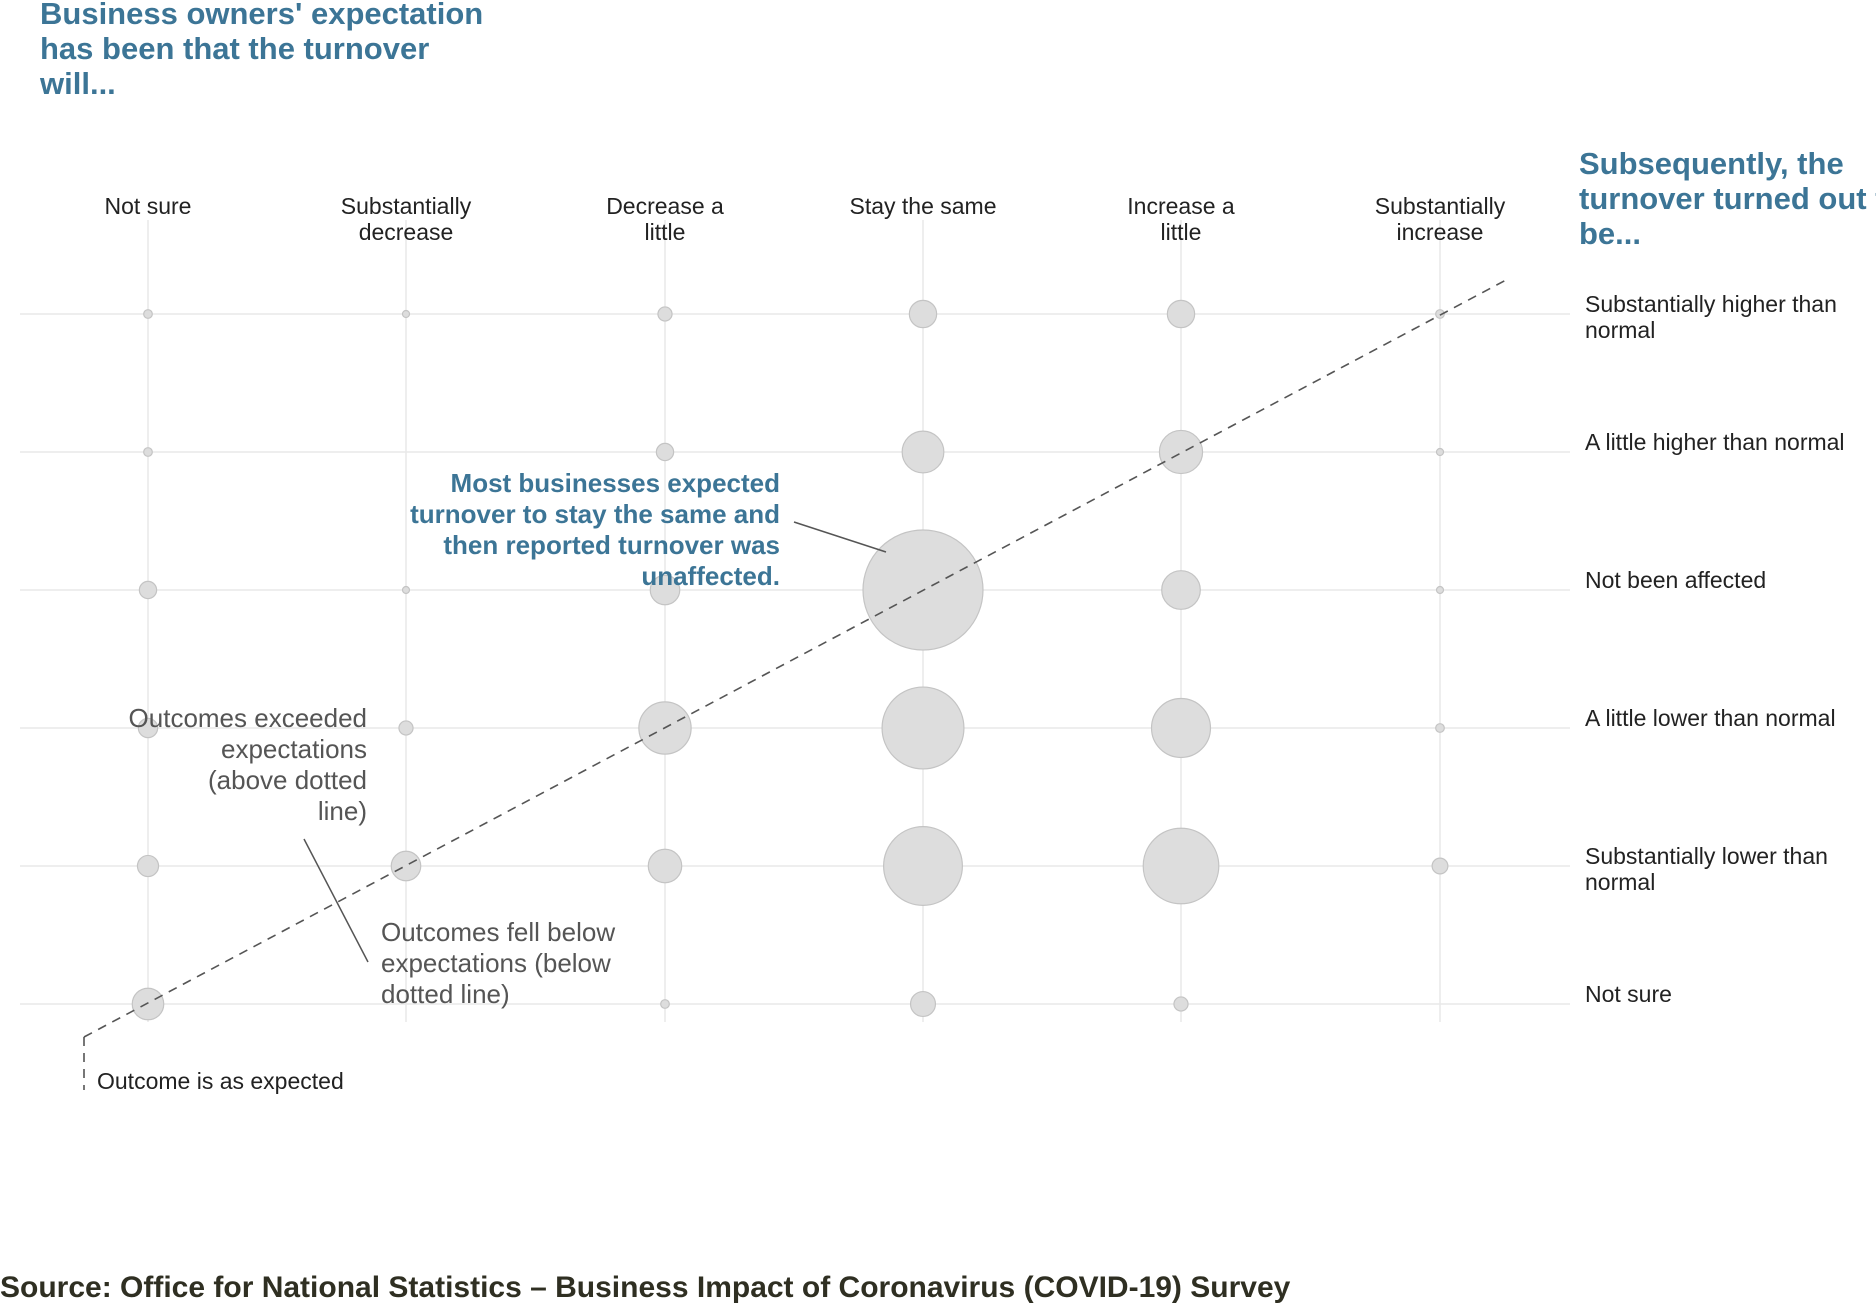  Describe the element at coordinates (1711, 317) in the screenshot. I see `y-tick-label-substantially-higher-than-normal: Substantially higher than normal` at that location.